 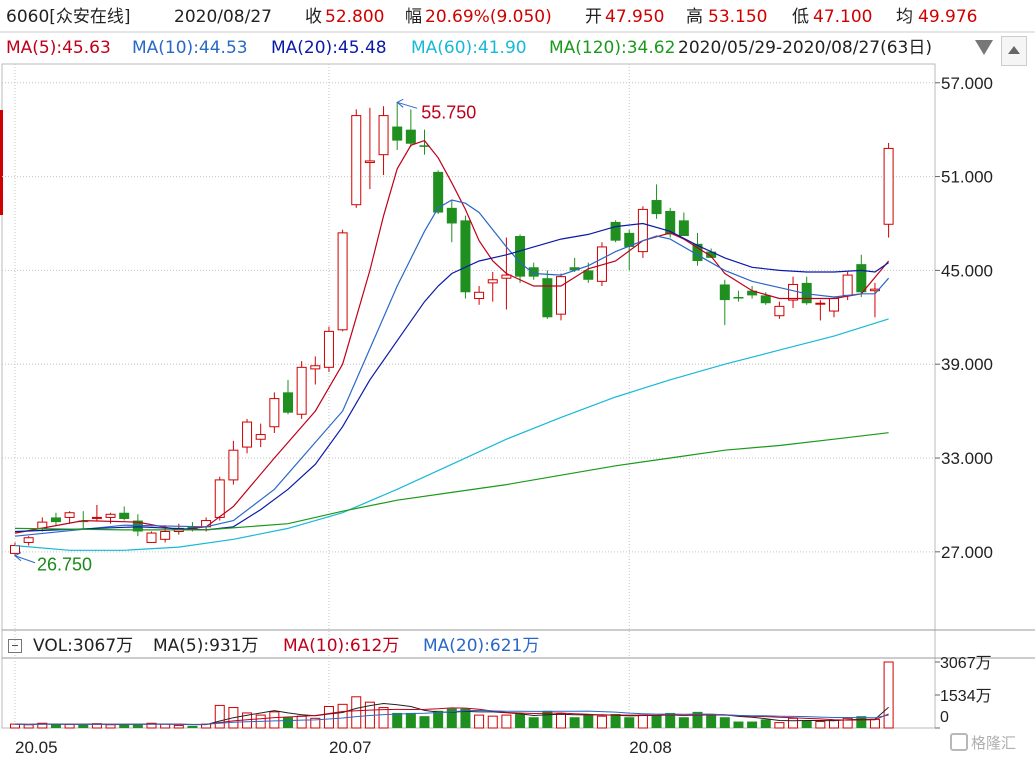 What do you see at coordinates (313, 17) in the screenshot?
I see `close-label: 收` at bounding box center [313, 17].